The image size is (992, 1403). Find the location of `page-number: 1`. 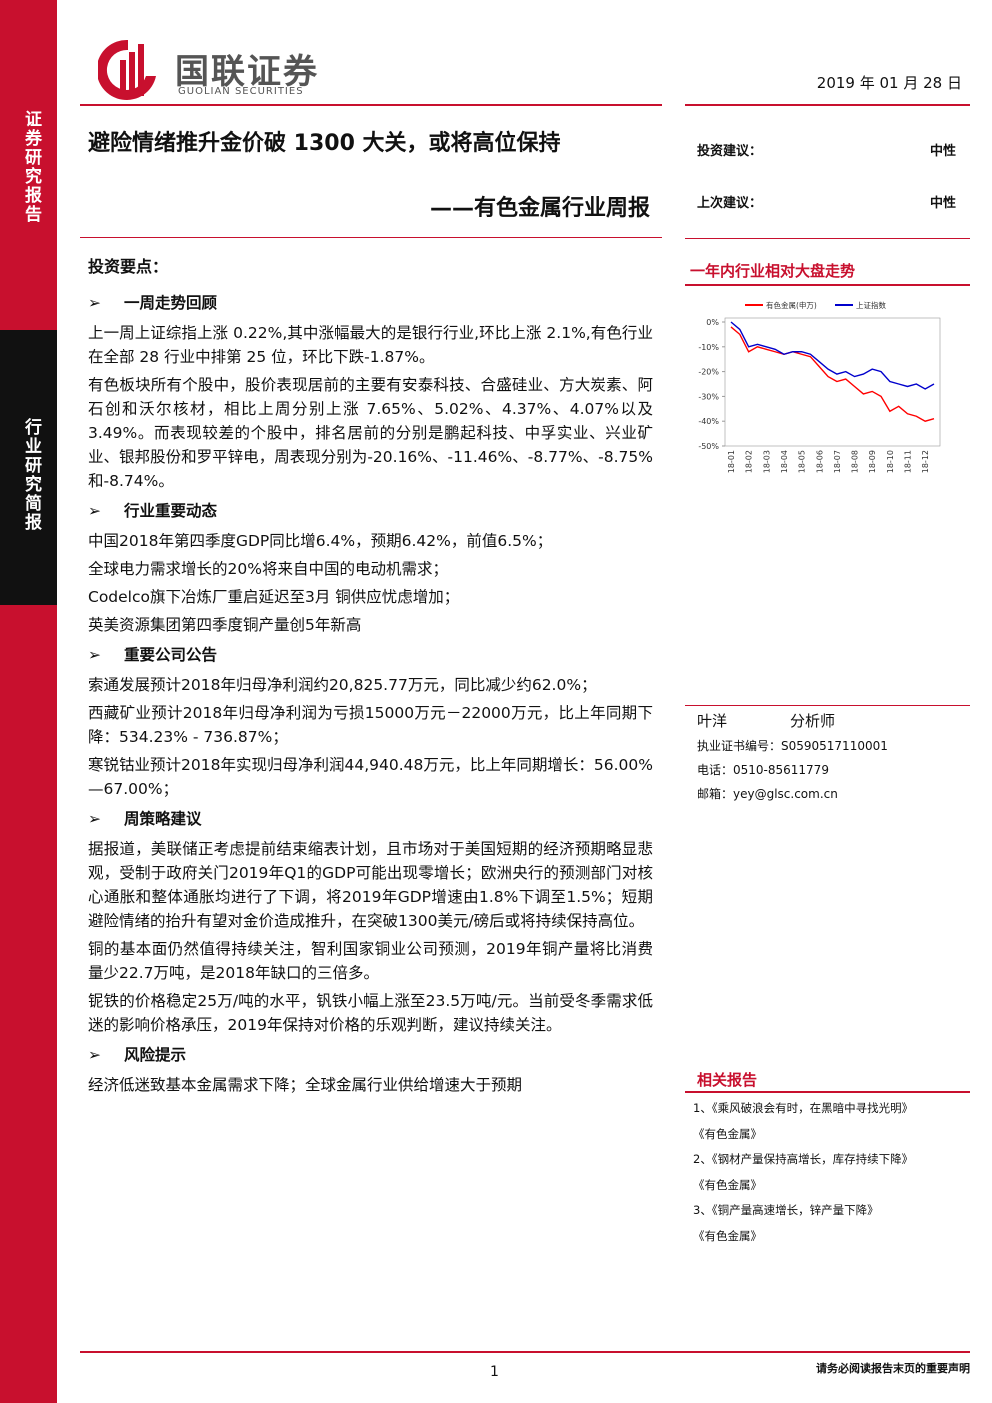

page-number: 1 is located at coordinates (494, 1372).